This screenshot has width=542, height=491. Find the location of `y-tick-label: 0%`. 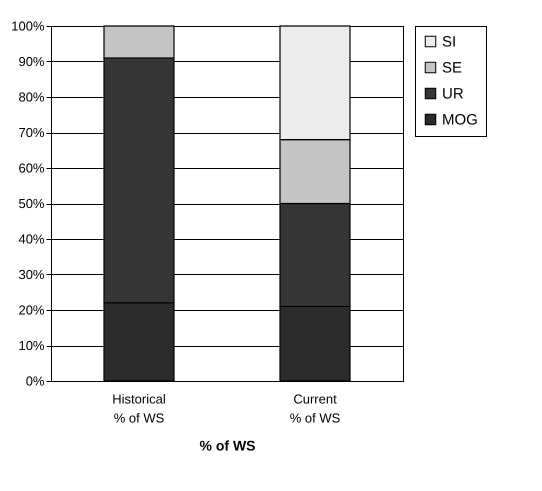

y-tick-label: 0% is located at coordinates (35, 381).